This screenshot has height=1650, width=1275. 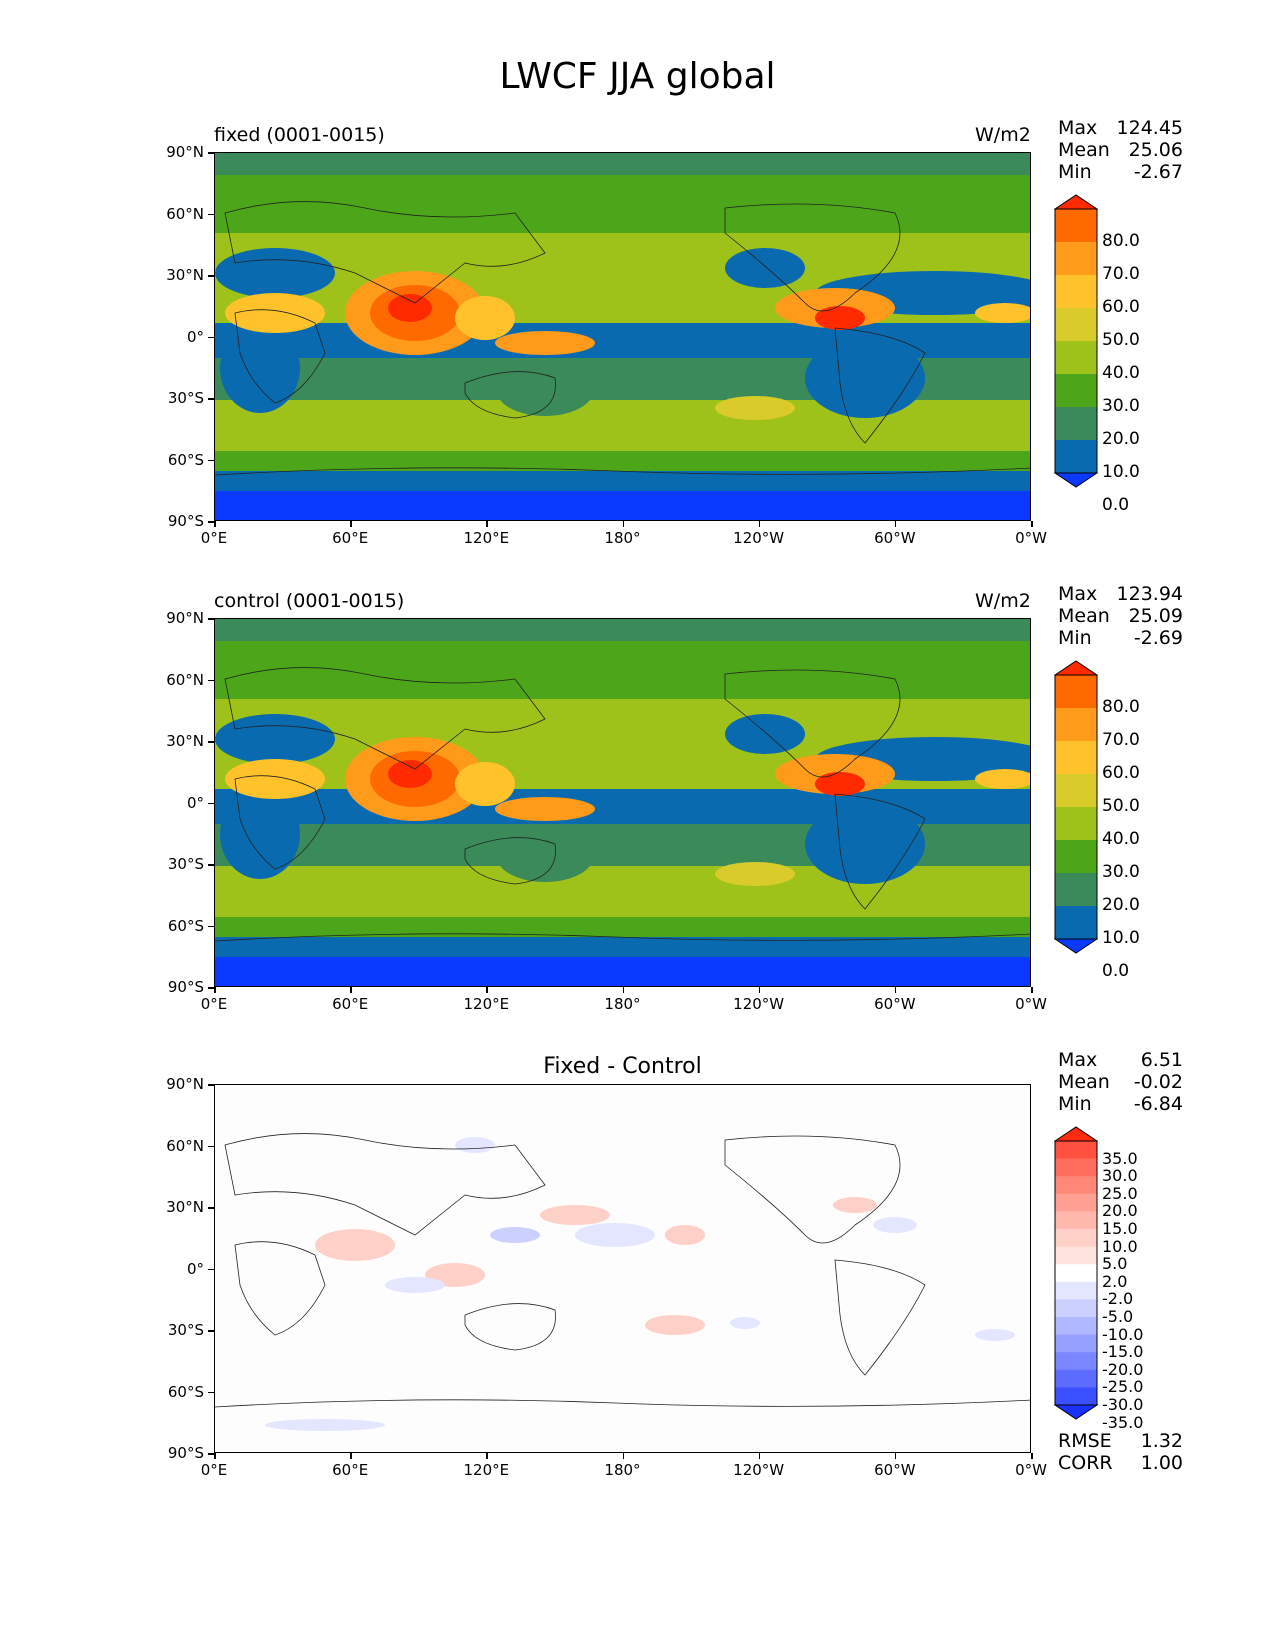 What do you see at coordinates (1075, 638) in the screenshot?
I see `min-label: Min` at bounding box center [1075, 638].